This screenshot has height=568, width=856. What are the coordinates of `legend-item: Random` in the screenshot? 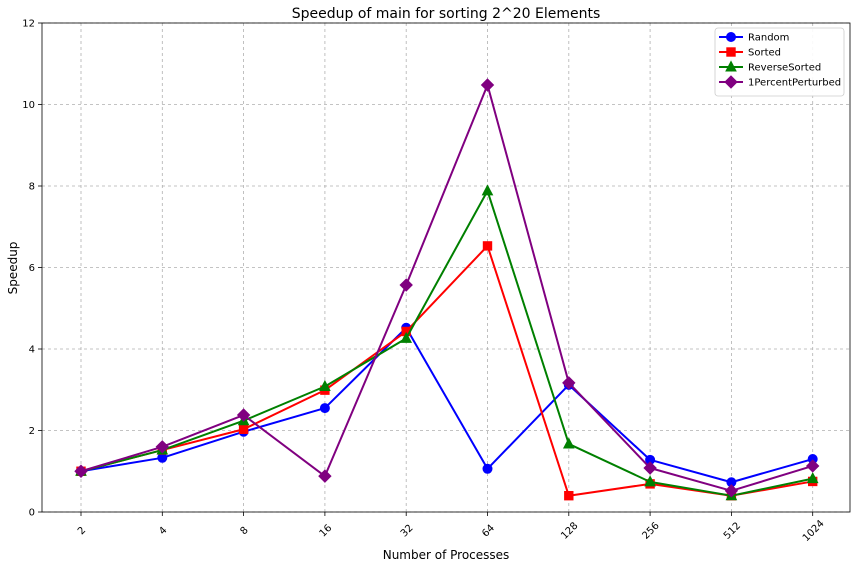 It's located at (754, 38).